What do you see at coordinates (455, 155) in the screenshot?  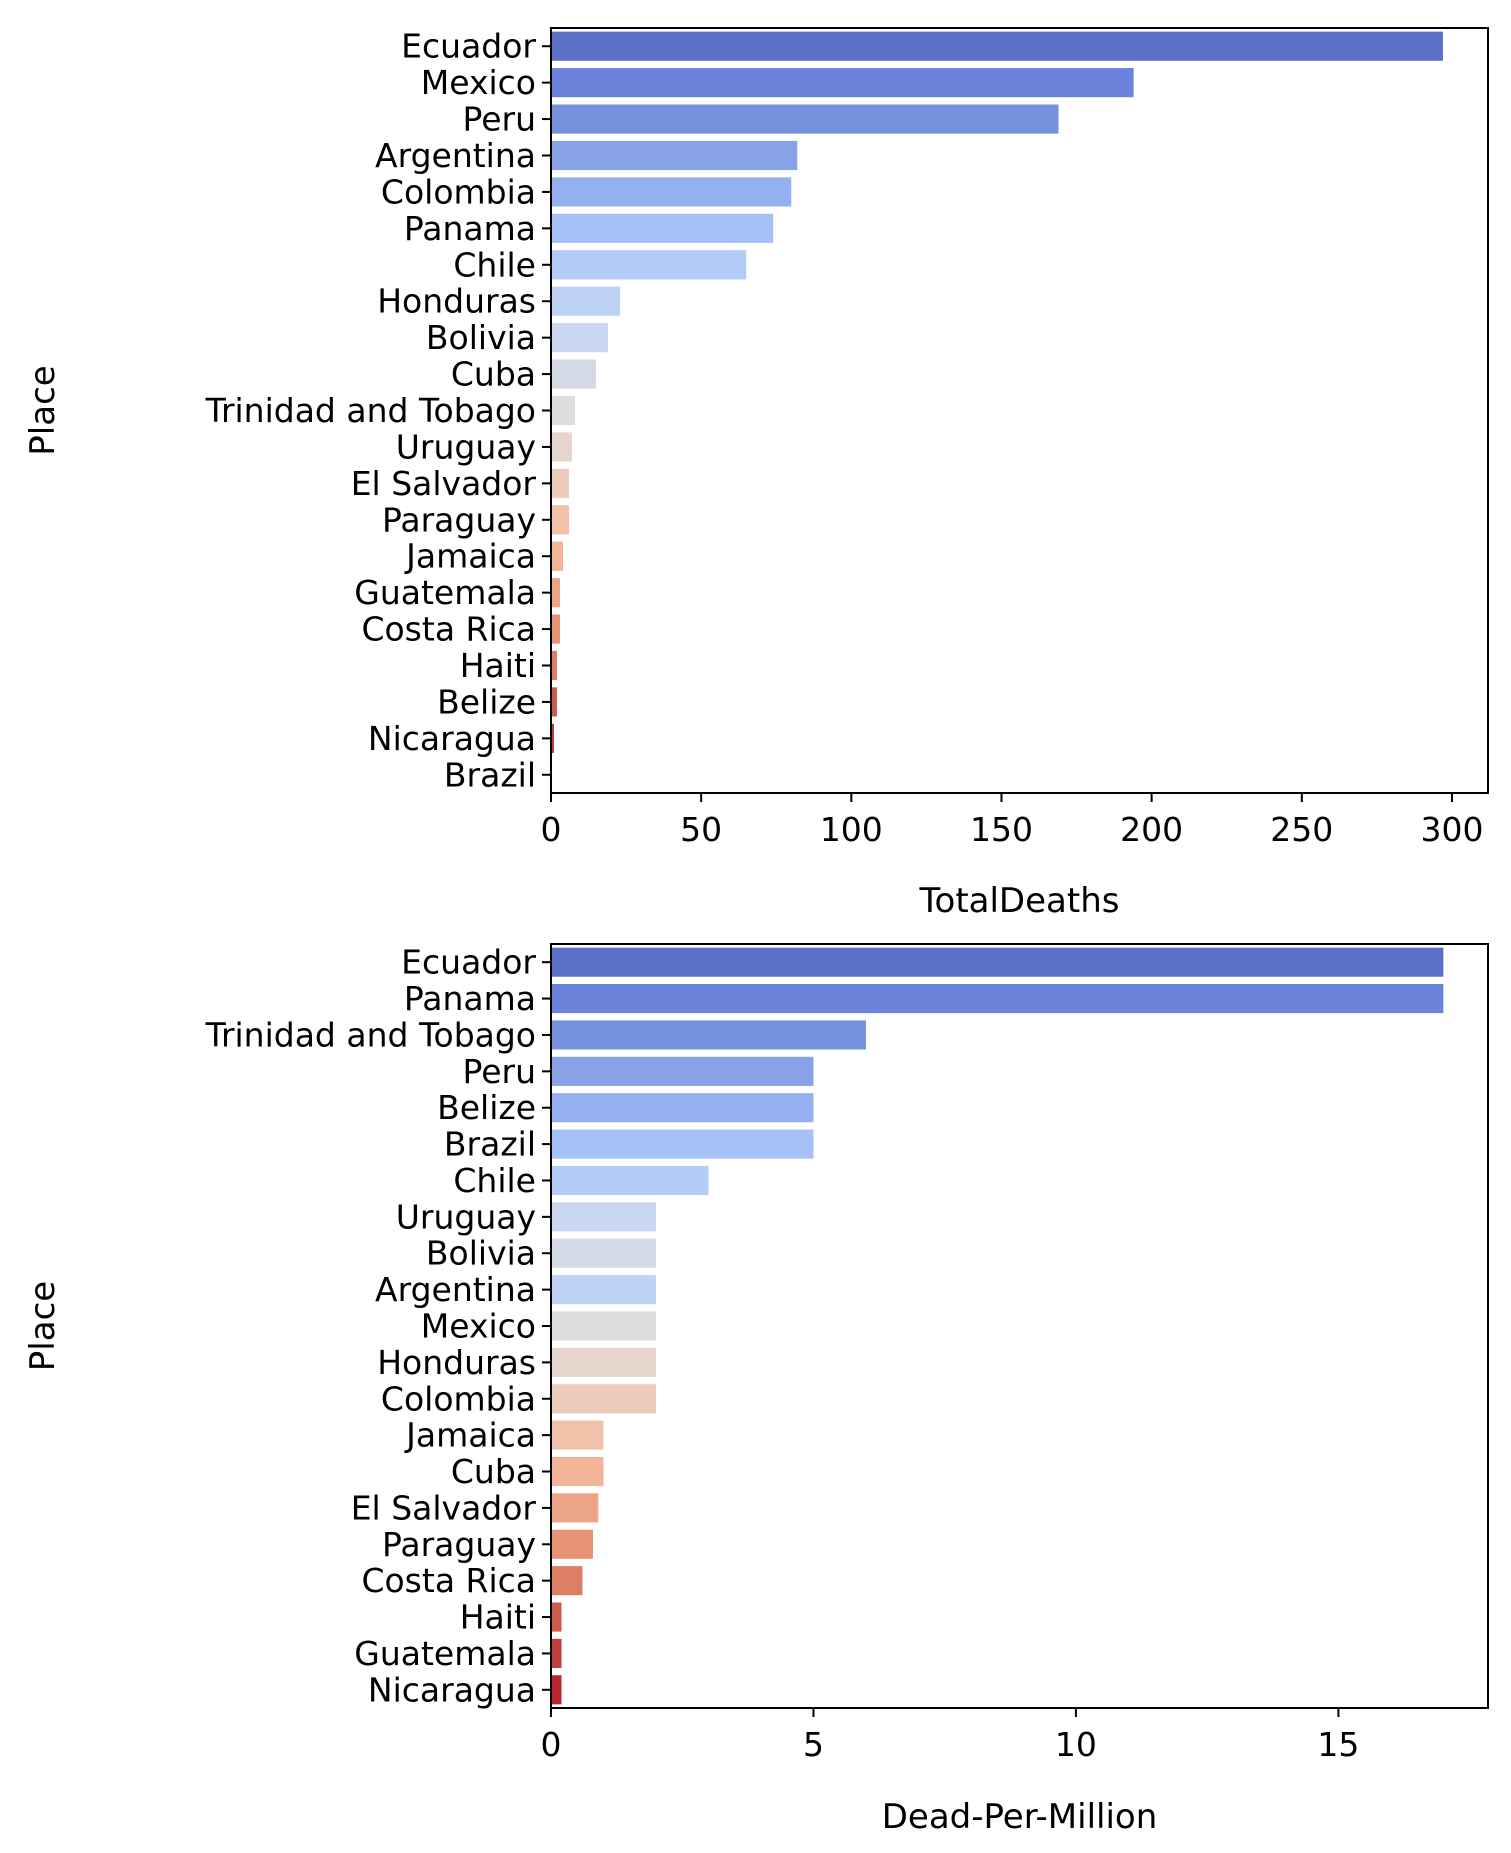 I see `chart1-ytick-label: Argentina` at bounding box center [455, 155].